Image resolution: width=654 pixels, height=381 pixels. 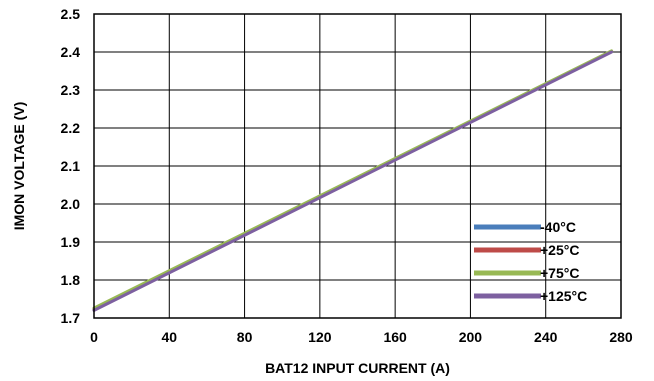 What do you see at coordinates (19, 166) in the screenshot?
I see `y-axis-title: IMON VOLTAGE (V)` at bounding box center [19, 166].